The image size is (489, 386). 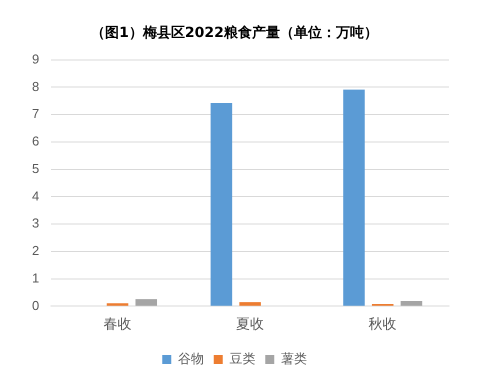 What do you see at coordinates (118, 323) in the screenshot?
I see `x-tick-label: 春收` at bounding box center [118, 323].